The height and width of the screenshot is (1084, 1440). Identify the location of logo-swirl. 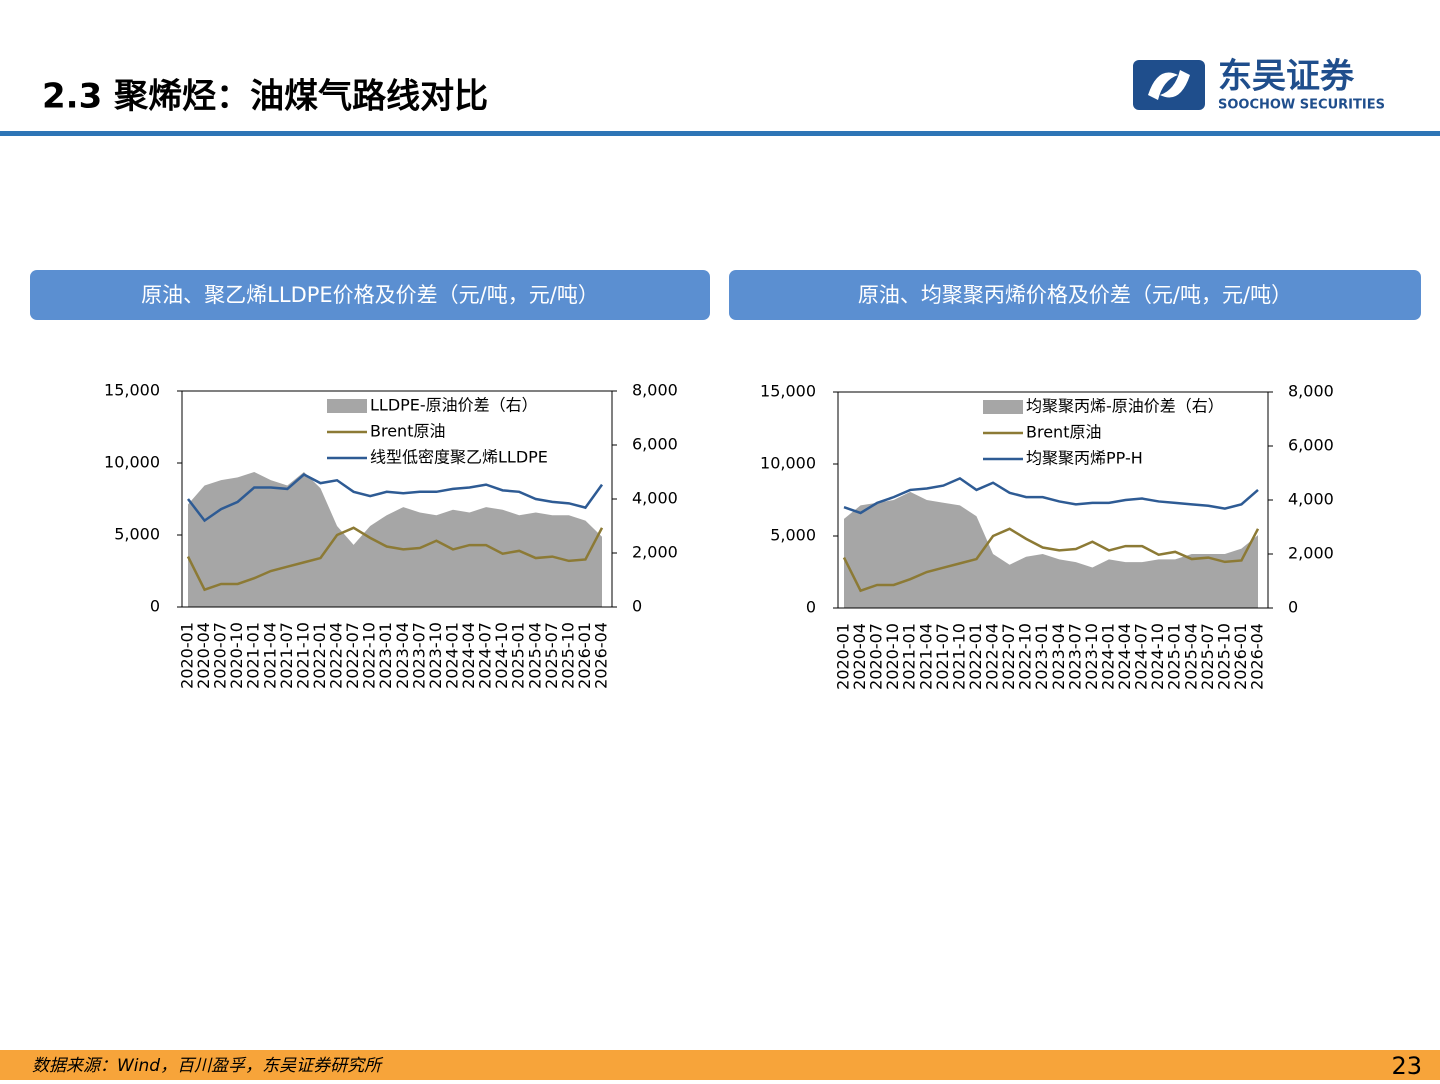
(1169, 85).